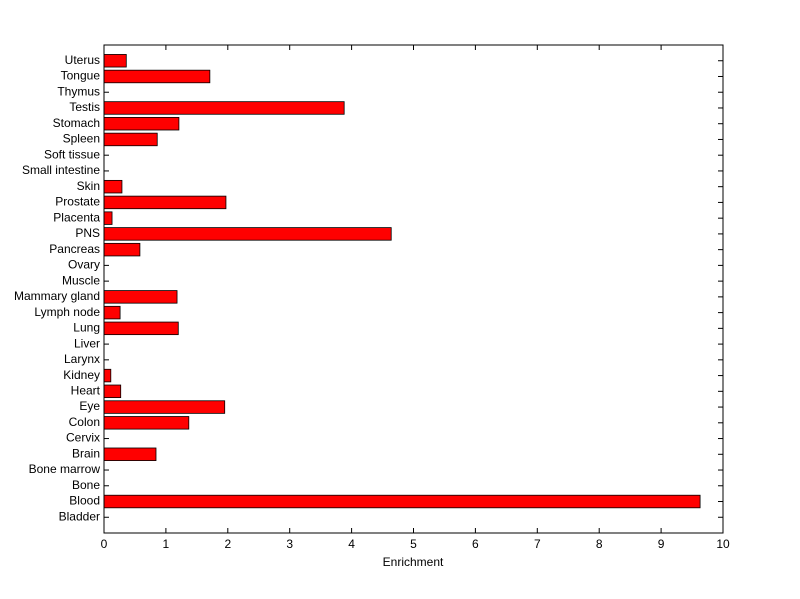 The width and height of the screenshot is (800, 599). Describe the element at coordinates (76, 123) in the screenshot. I see `y-tick-label: Stomach` at that location.